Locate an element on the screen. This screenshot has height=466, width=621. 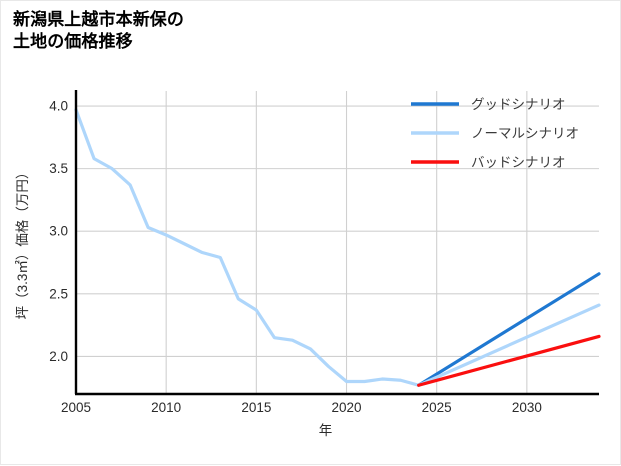
x-tick-label-2030: 2030 is located at coordinates (527, 407).